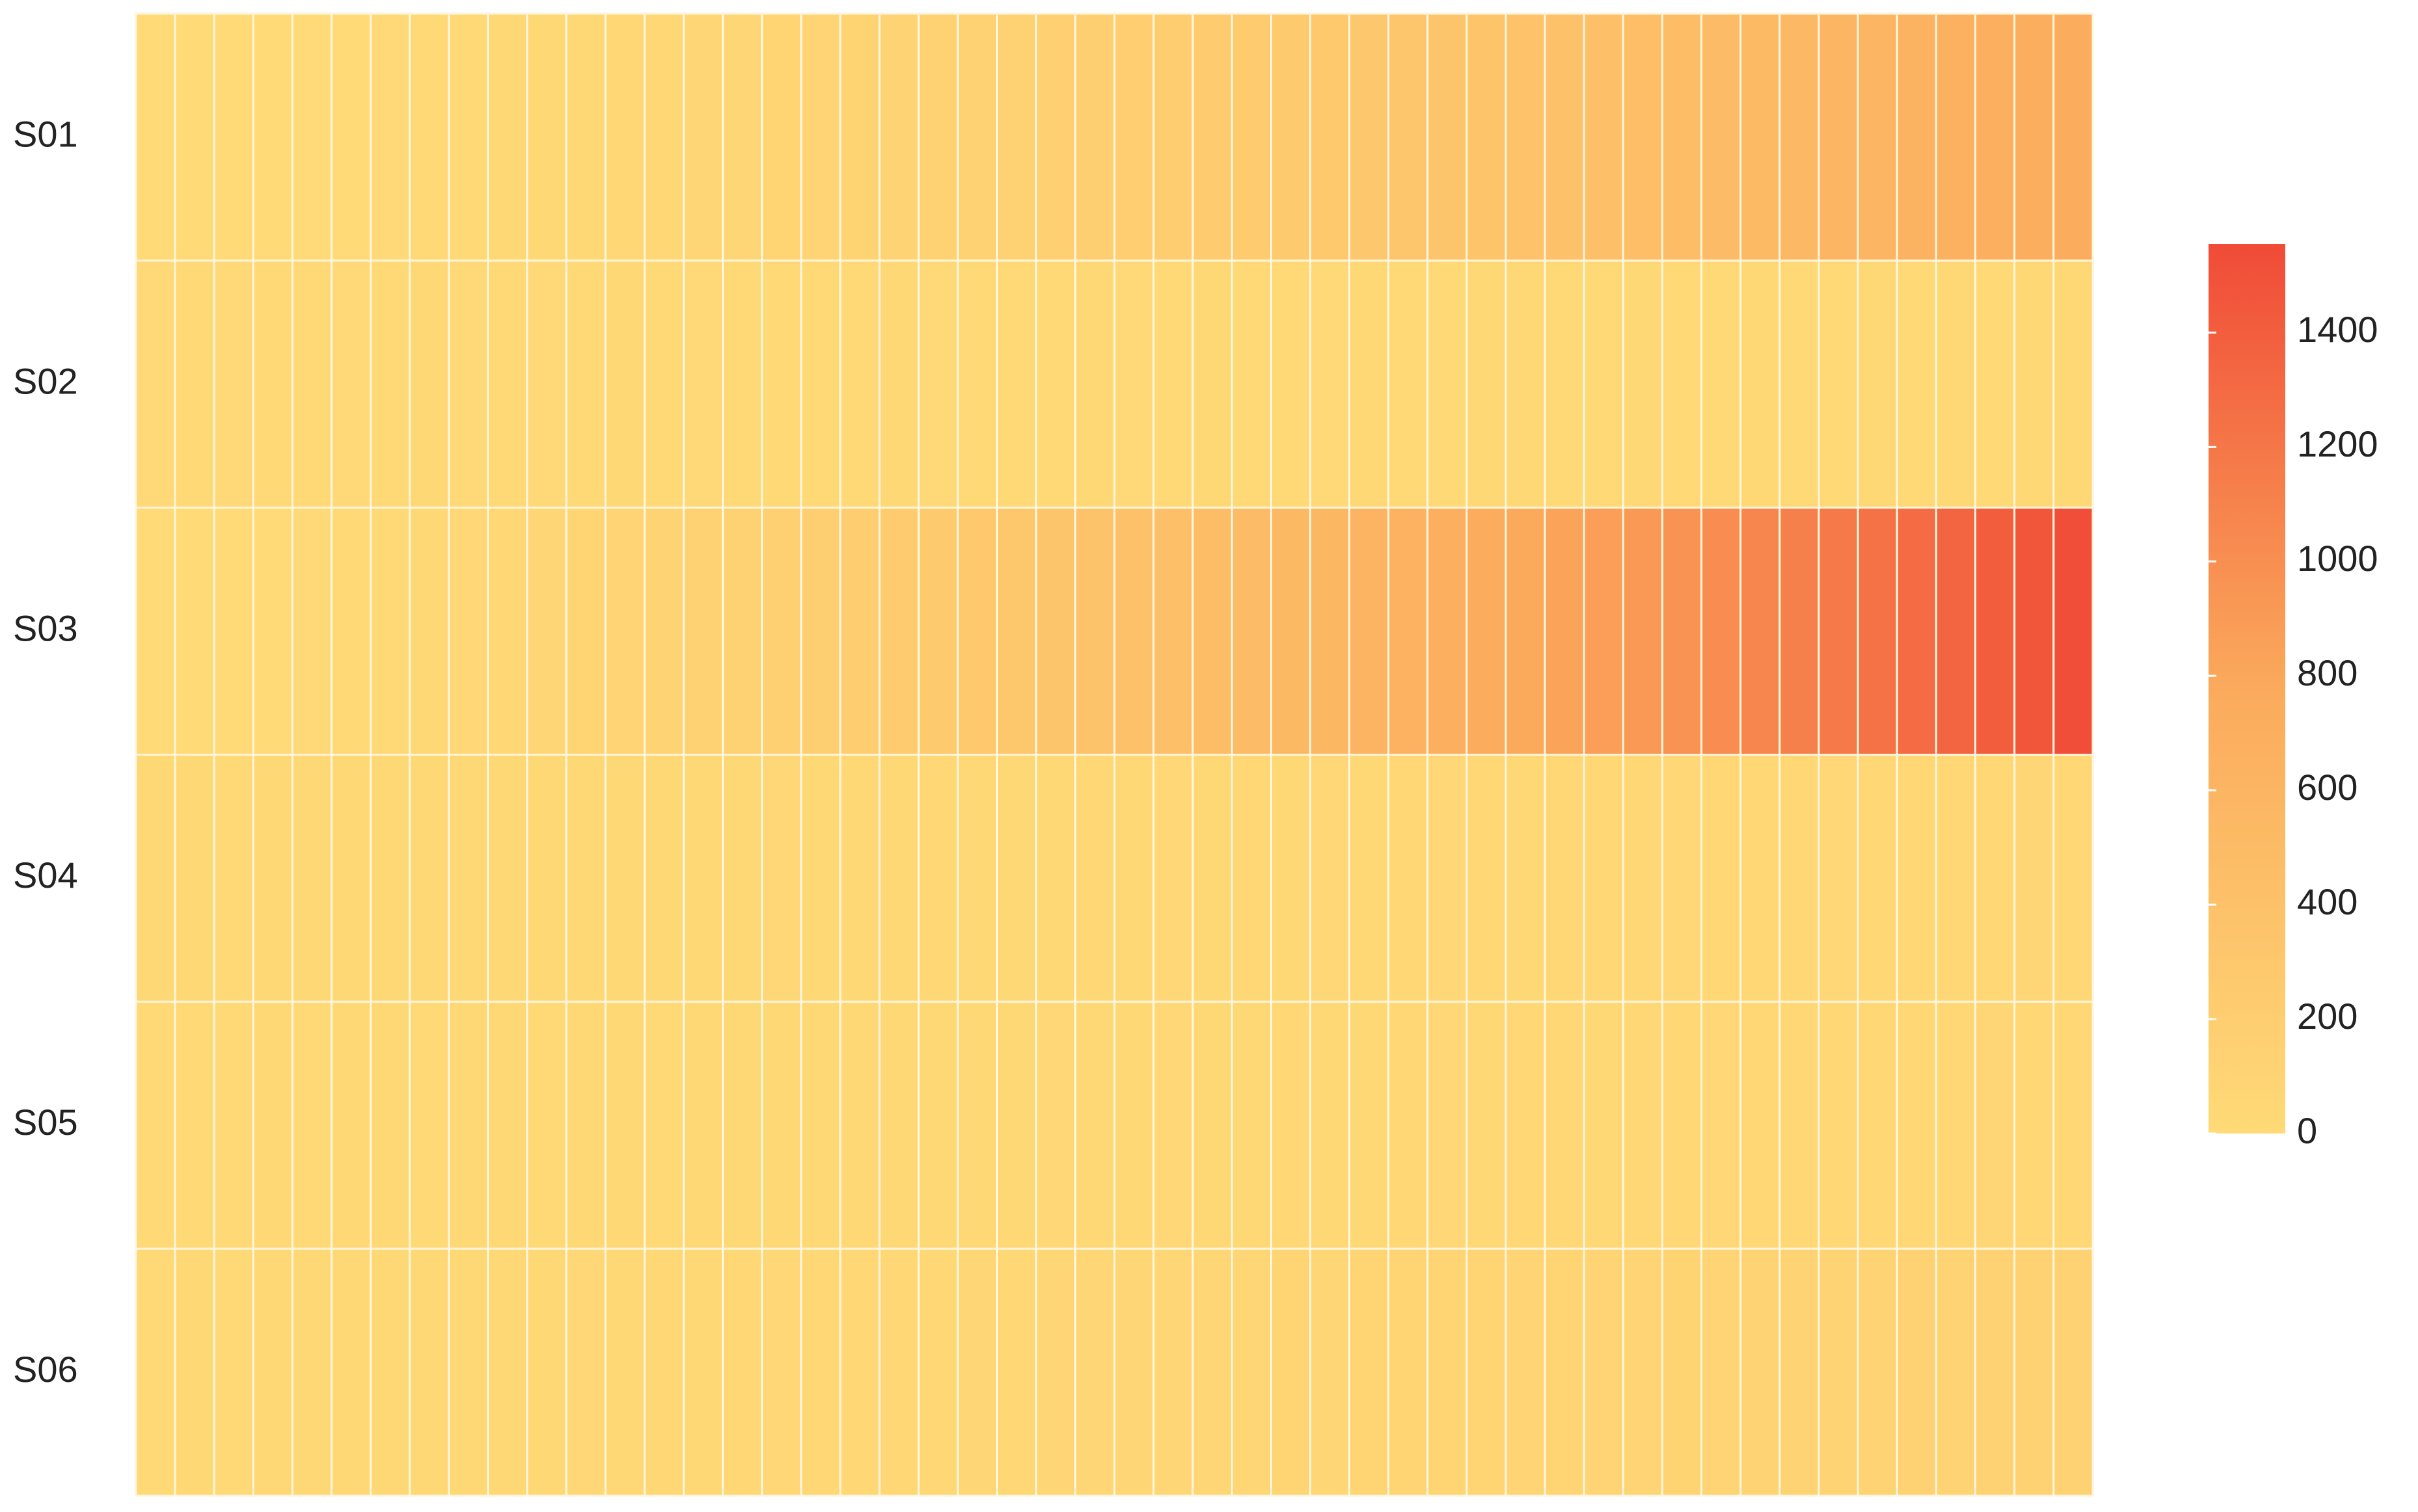 The width and height of the screenshot is (2418, 1512). Describe the element at coordinates (2337, 558) in the screenshot. I see `colorbar-tick-label: 1000` at that location.